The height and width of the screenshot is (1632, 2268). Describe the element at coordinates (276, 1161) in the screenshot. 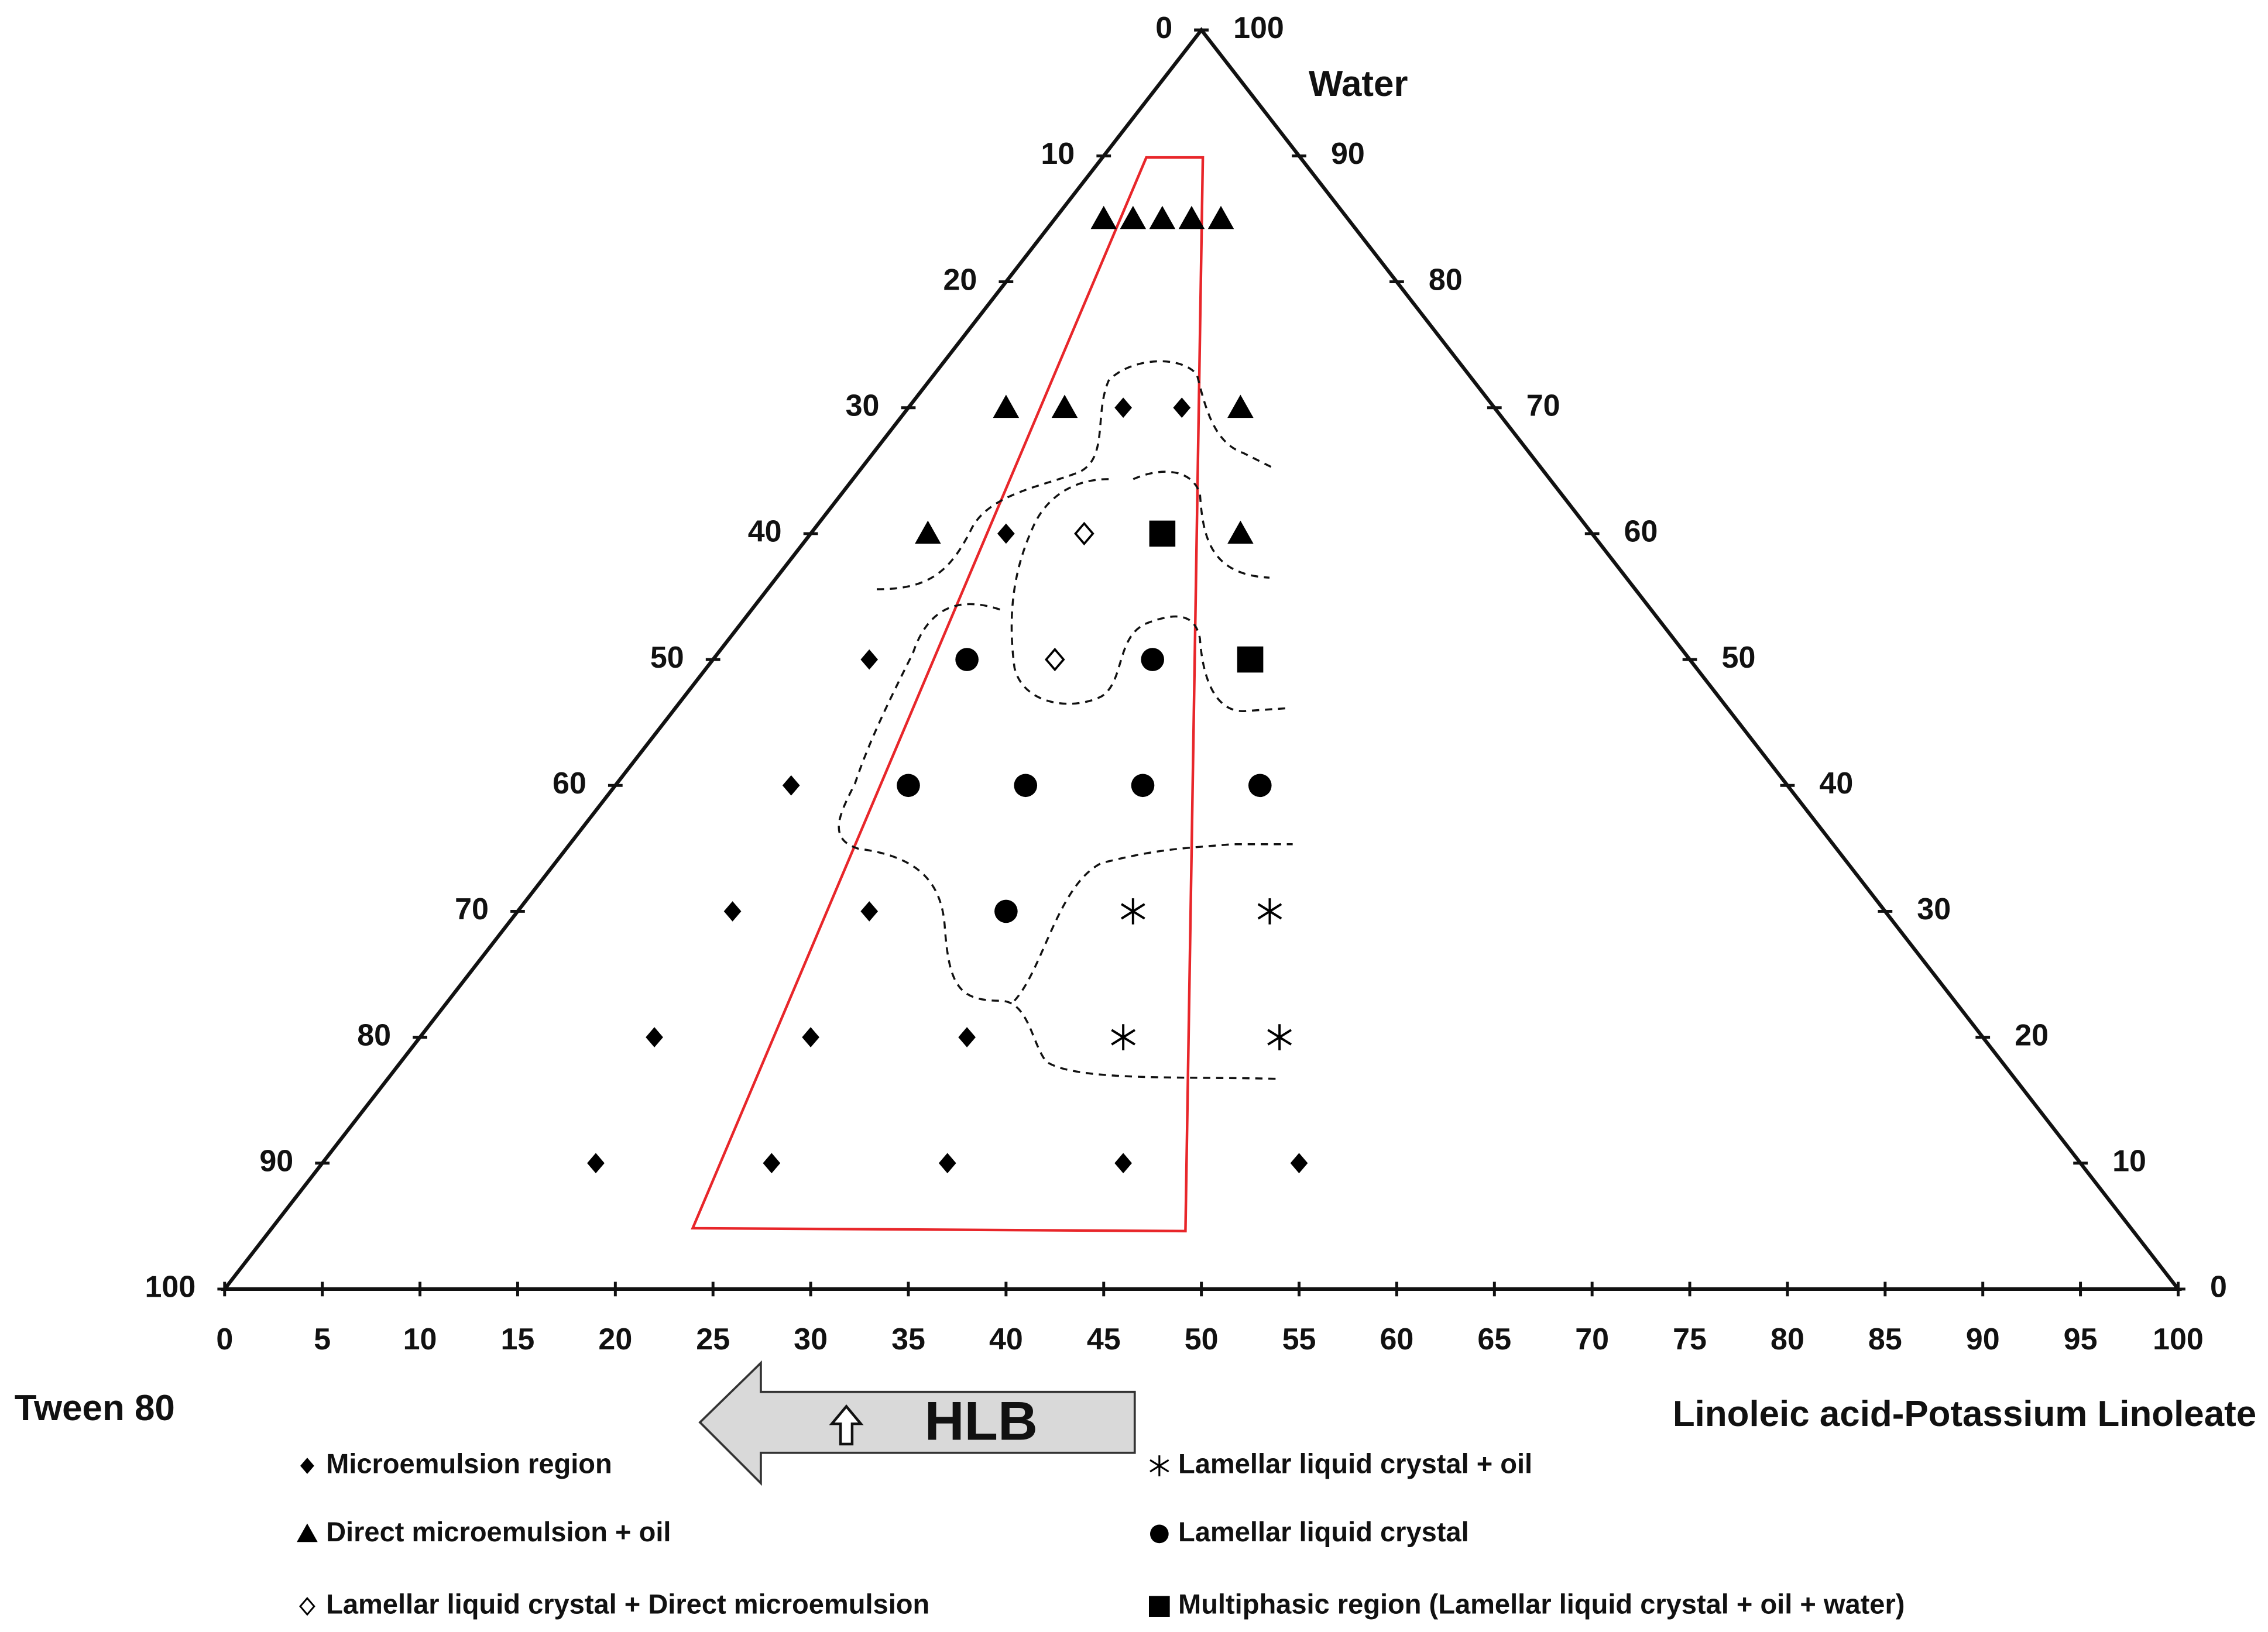

I see `left-tick-label: 90` at that location.